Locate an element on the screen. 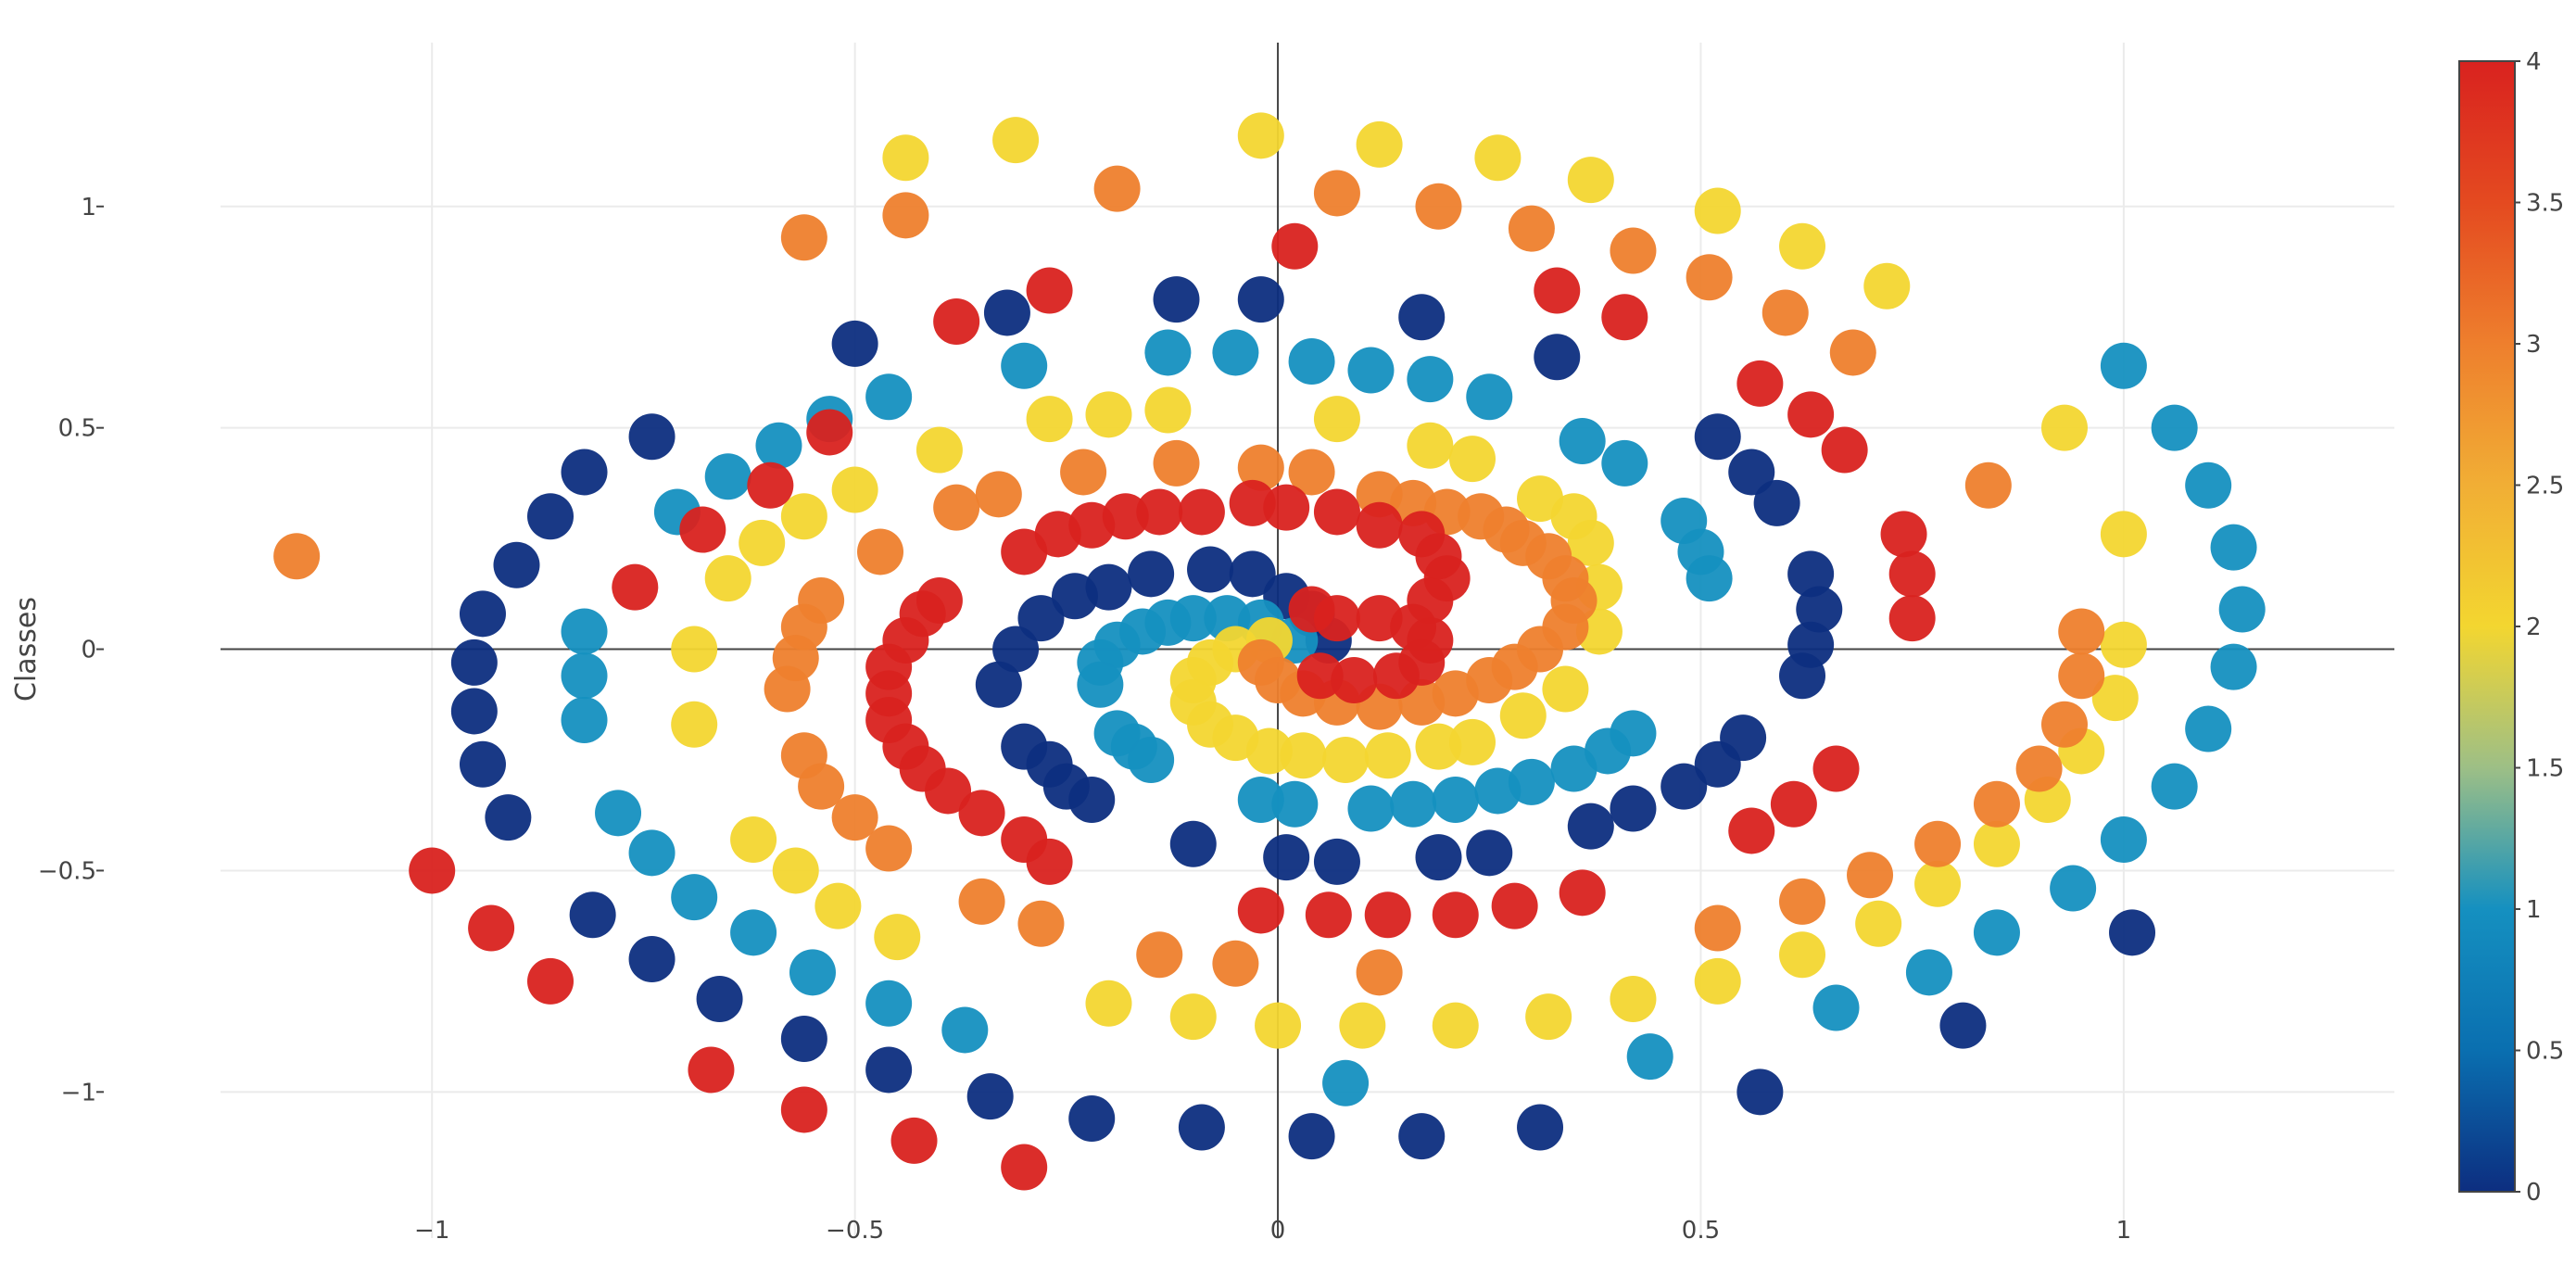  y-axis-title: Classes is located at coordinates (27, 649).